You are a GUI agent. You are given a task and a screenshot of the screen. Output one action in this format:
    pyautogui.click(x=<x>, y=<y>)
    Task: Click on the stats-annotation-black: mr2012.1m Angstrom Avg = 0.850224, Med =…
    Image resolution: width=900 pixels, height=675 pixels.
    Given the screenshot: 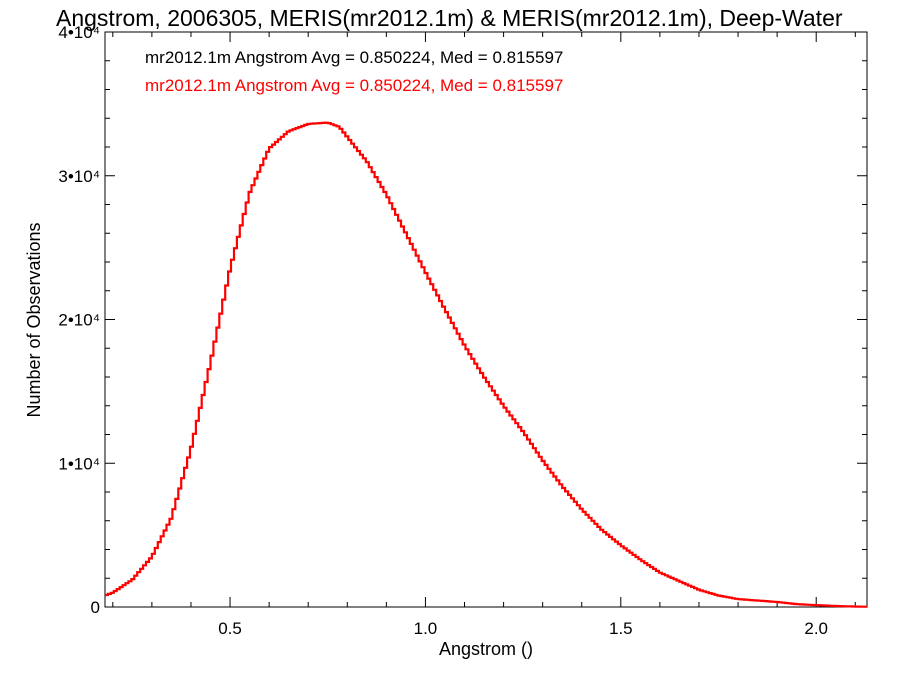 What is the action you would take?
    pyautogui.click(x=354, y=57)
    